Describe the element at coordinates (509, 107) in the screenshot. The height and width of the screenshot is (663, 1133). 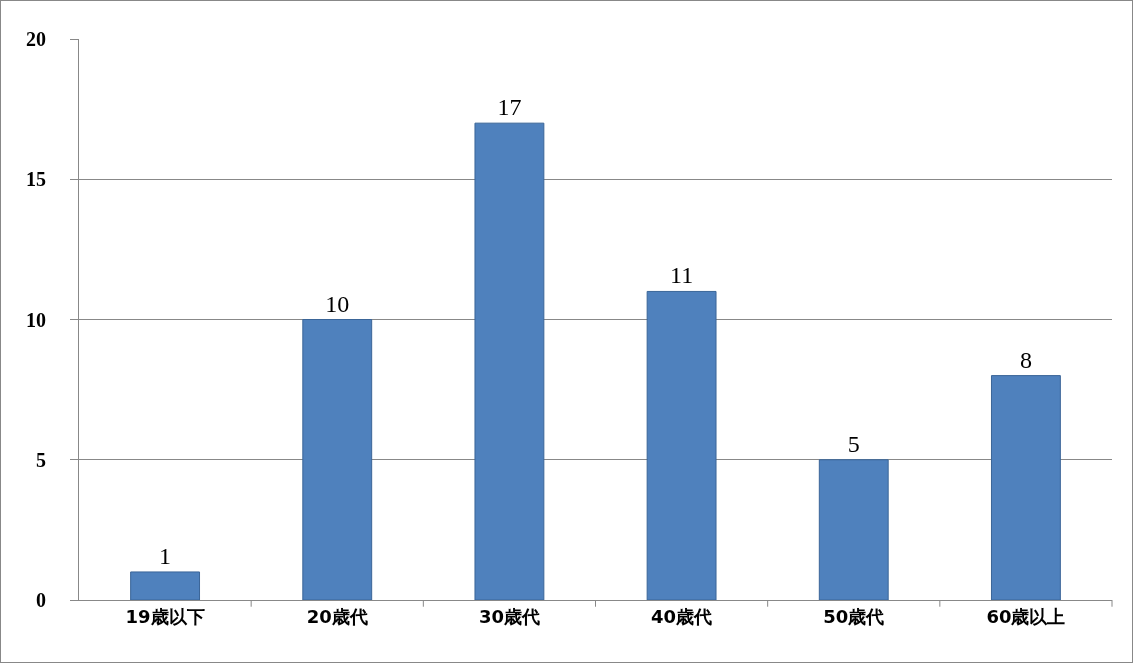
I see `data-label: 17` at that location.